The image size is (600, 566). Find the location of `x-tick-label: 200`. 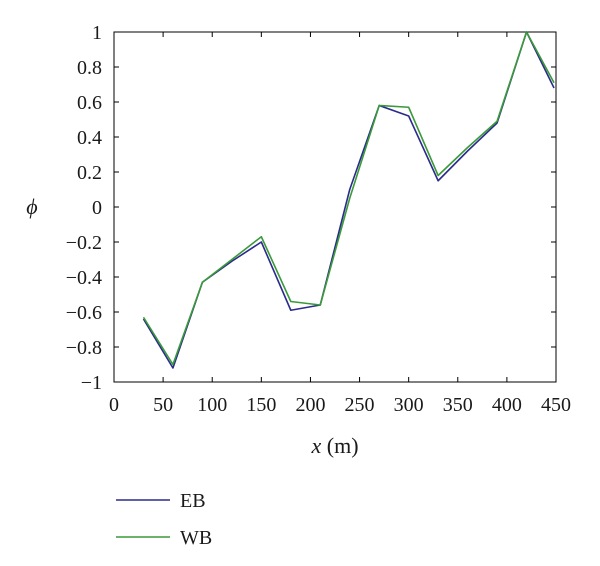

x-tick-label: 200 is located at coordinates (310, 405).